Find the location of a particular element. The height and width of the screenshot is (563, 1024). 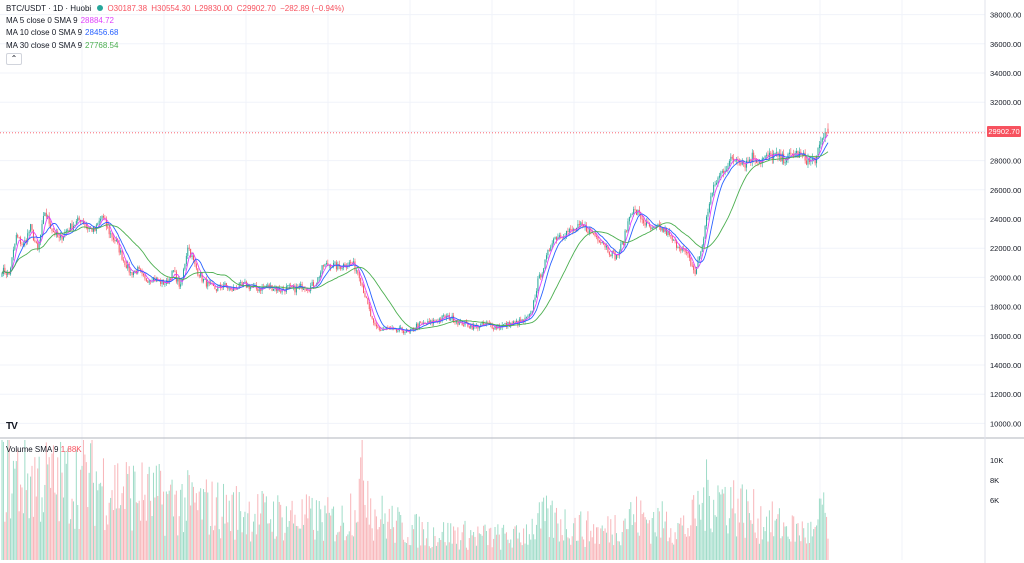

volume-legend: Volume SMA 9 1.88K is located at coordinates (44, 449).